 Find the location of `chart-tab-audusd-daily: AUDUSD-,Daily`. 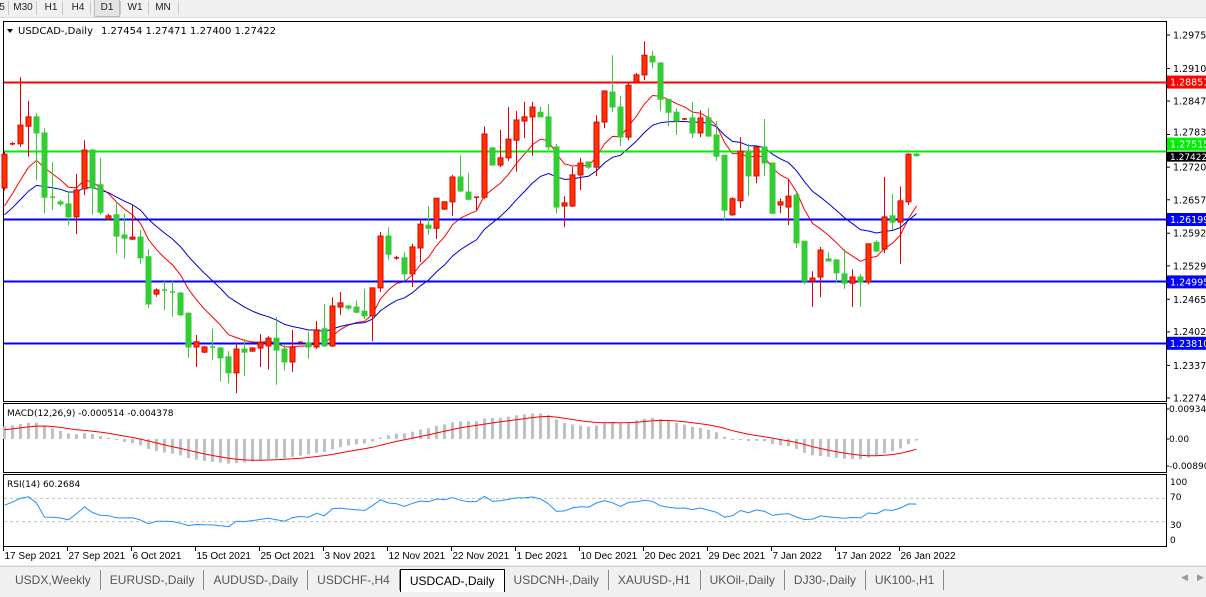

chart-tab-audusd-daily: AUDUSD-,Daily is located at coordinates (256, 580).